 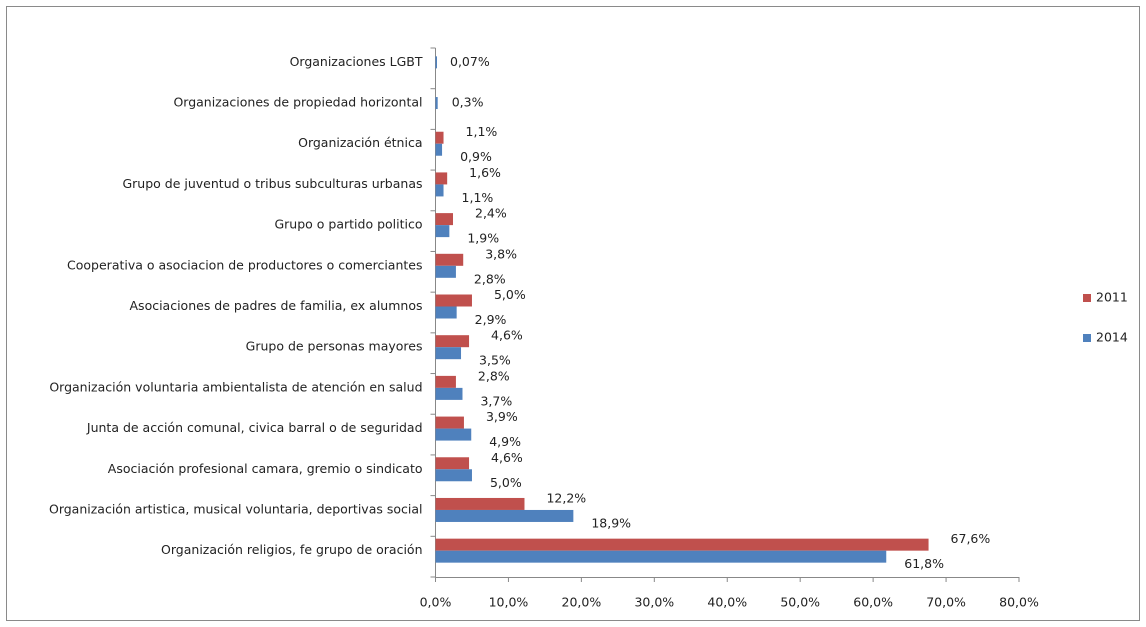 I want to click on x-tick-label: 0,0%, so click(x=436, y=602).